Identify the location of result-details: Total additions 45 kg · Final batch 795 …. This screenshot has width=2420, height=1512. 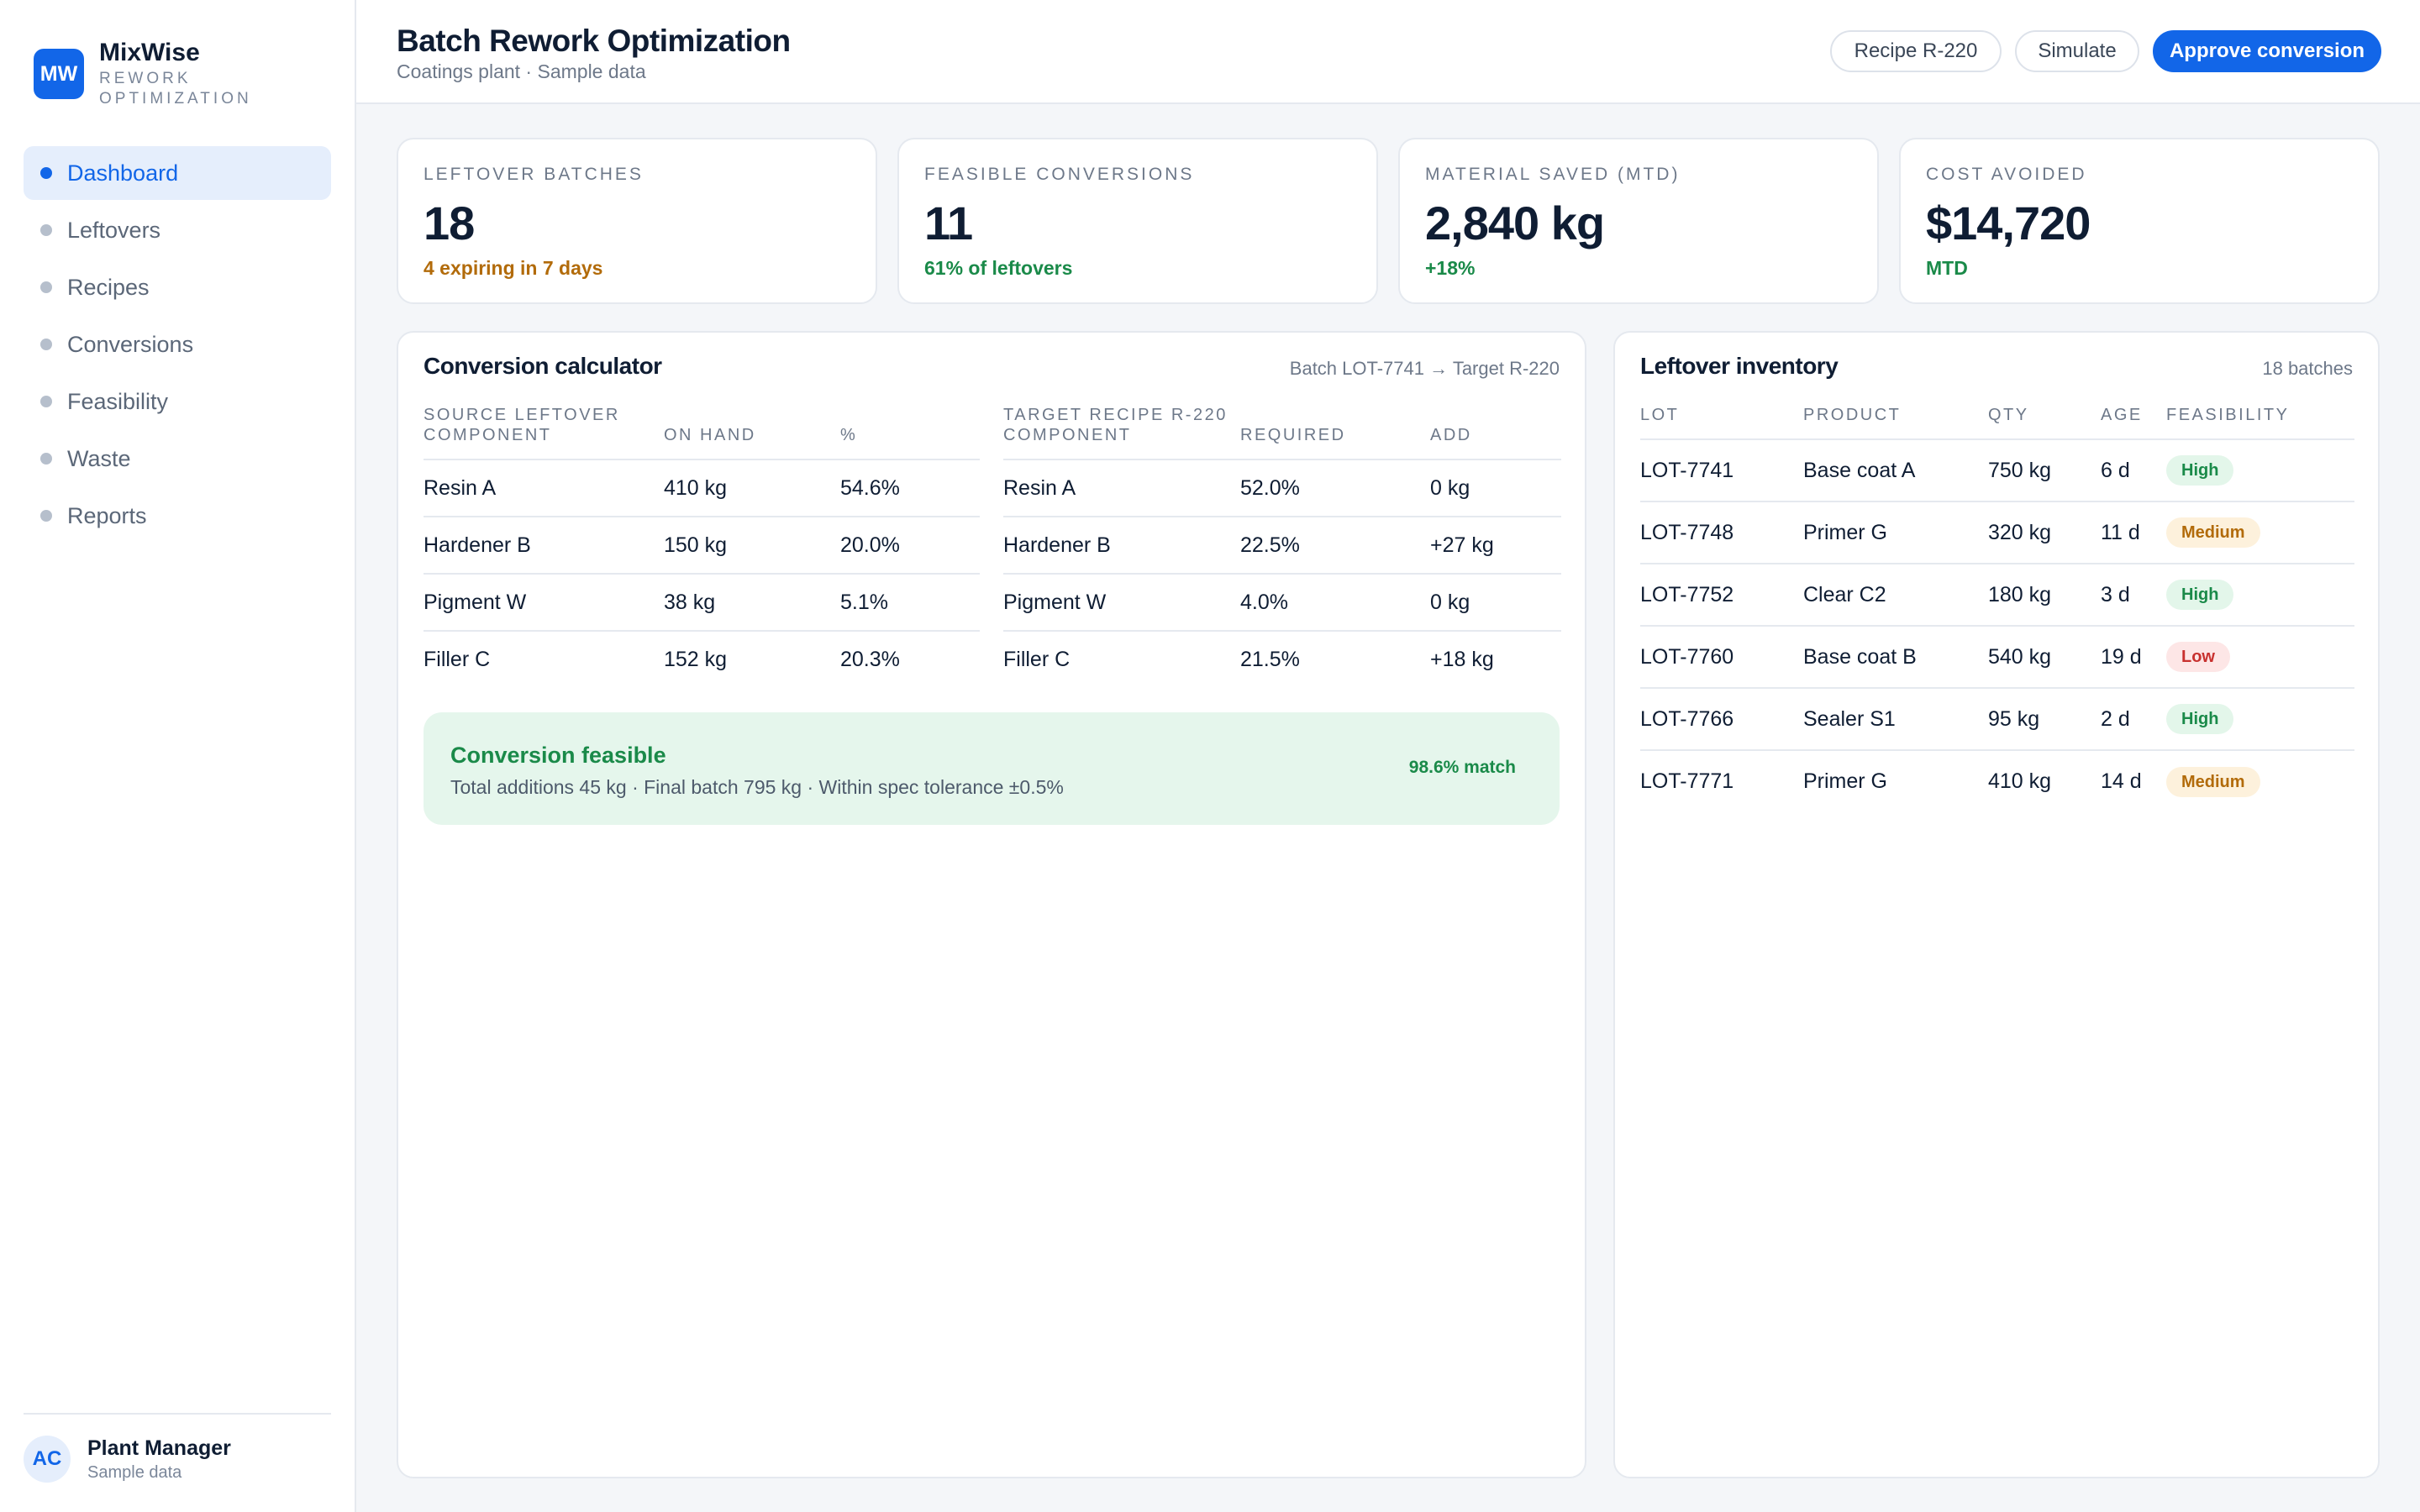
(757, 787).